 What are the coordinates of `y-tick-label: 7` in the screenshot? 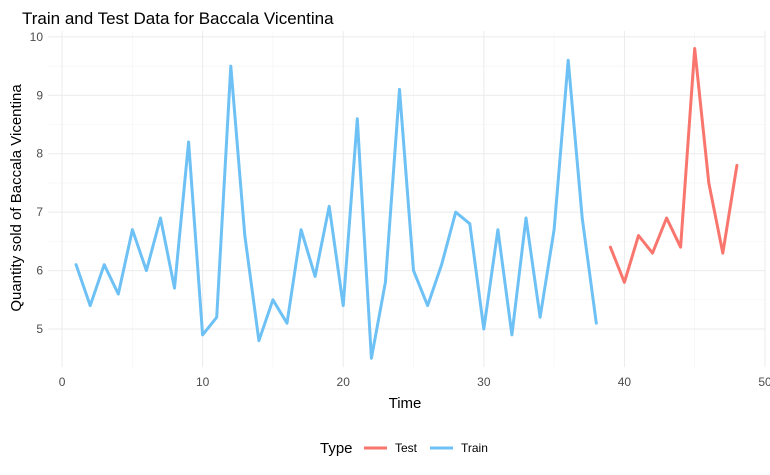 It's located at (39, 212).